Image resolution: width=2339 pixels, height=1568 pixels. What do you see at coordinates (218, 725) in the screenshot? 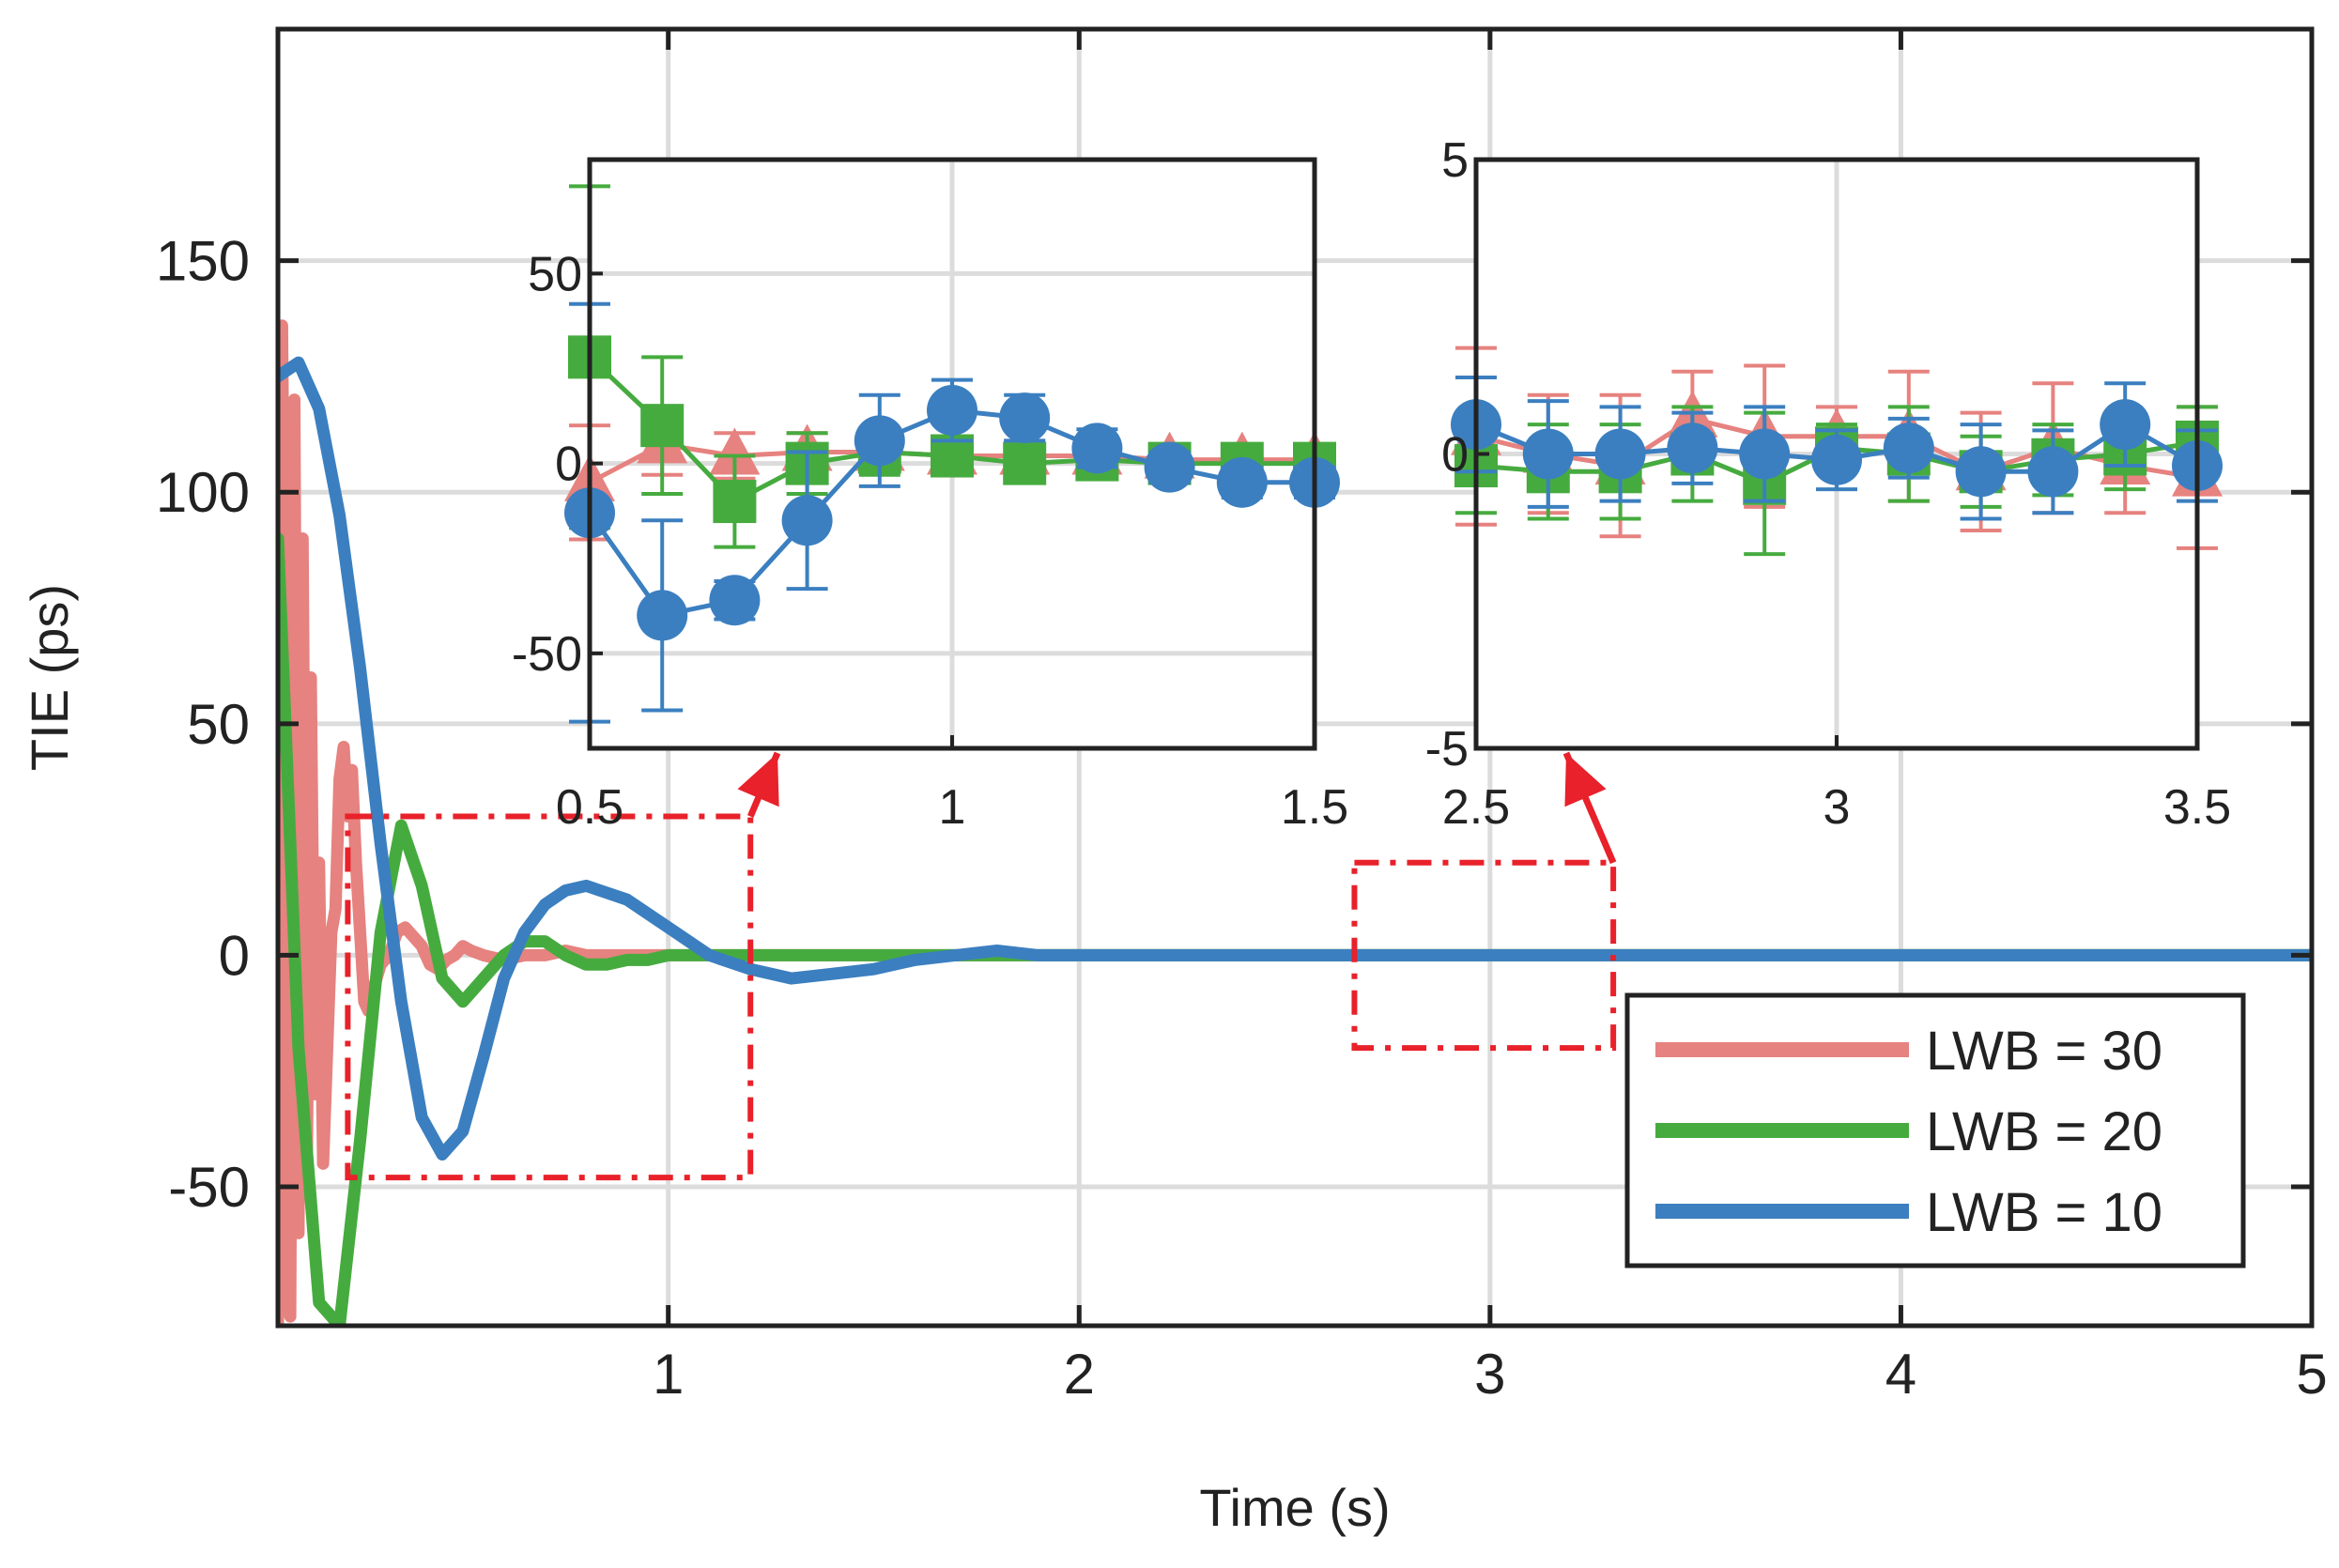
I see `y-tick-label: 50` at bounding box center [218, 725].